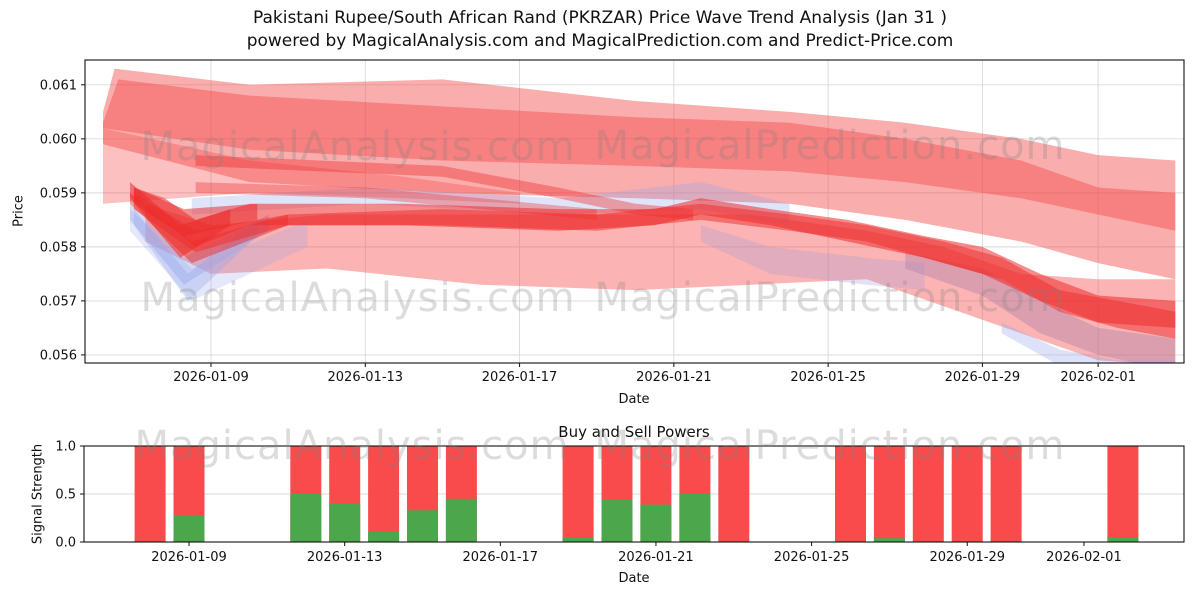 The height and width of the screenshot is (600, 1200). I want to click on signal-ytick-label: 1.0, so click(65, 447).